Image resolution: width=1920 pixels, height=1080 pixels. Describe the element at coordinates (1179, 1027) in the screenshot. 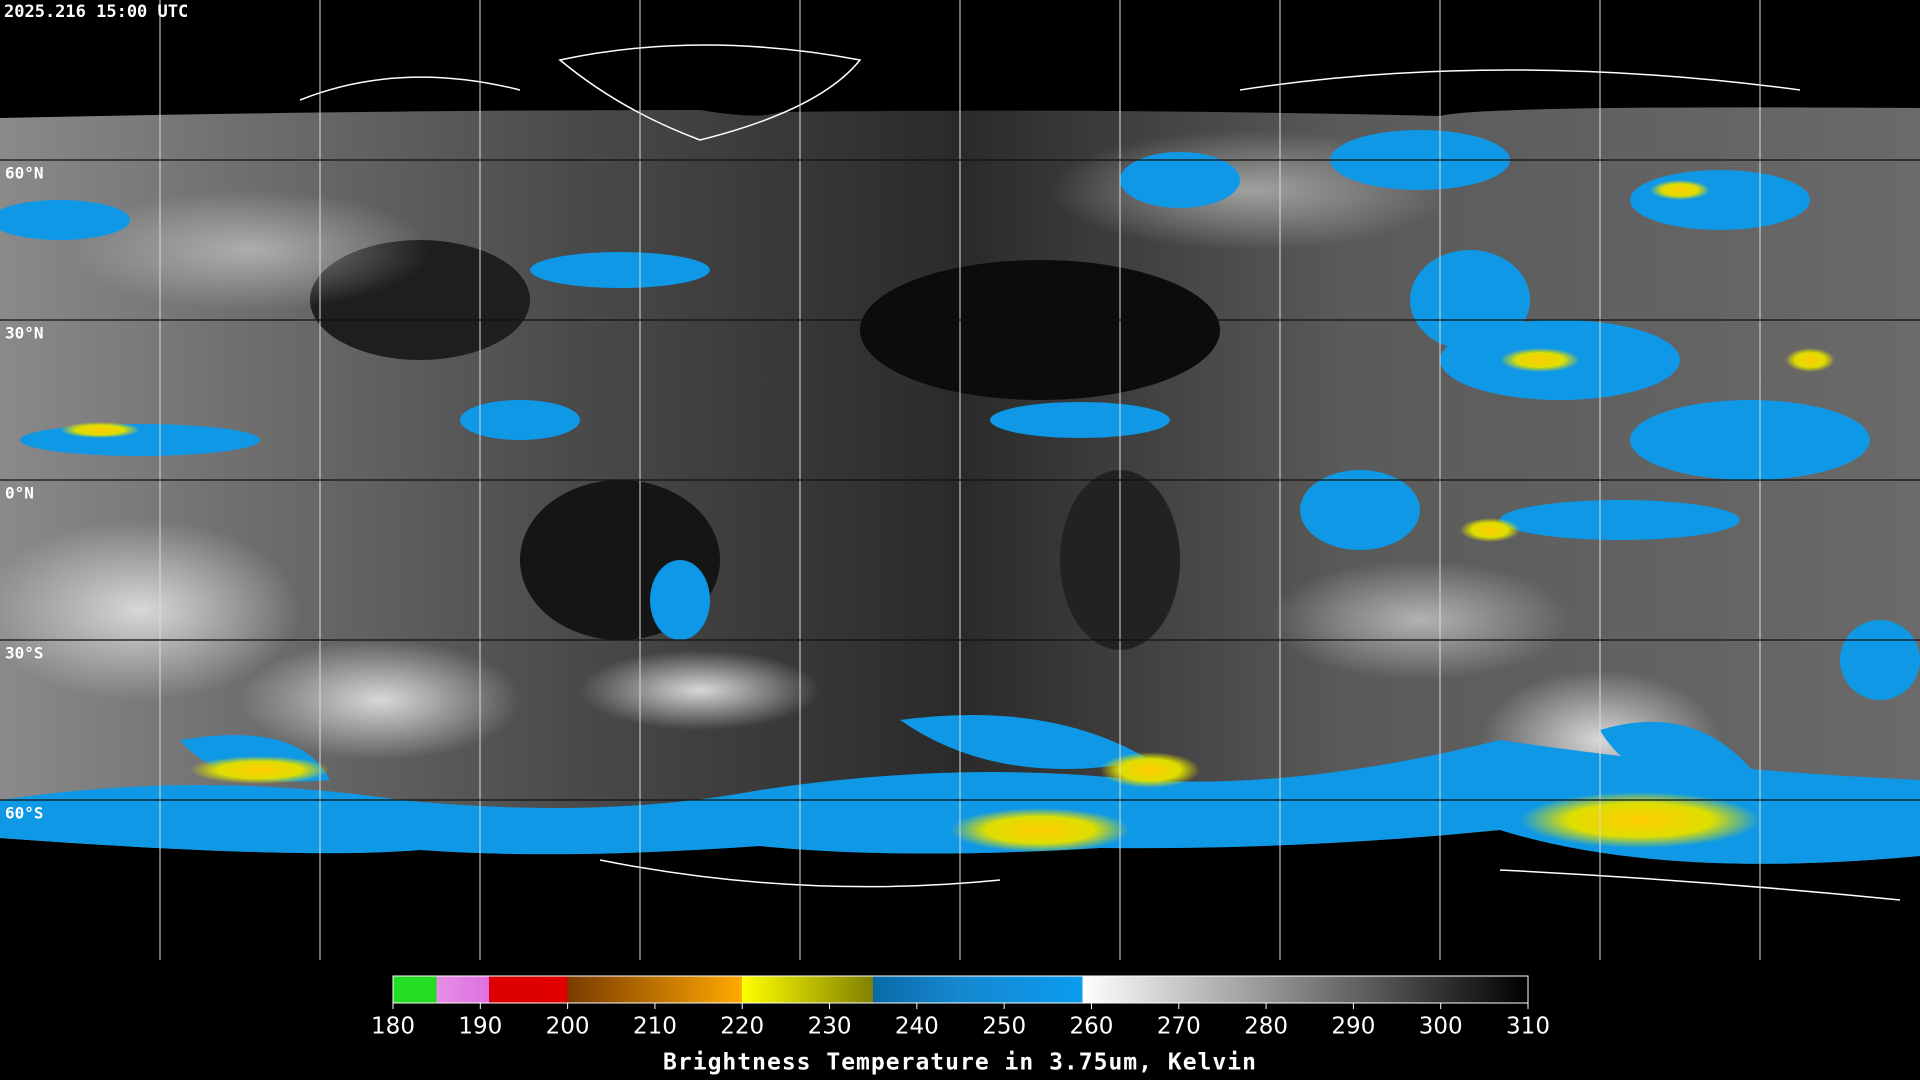

I see `colorbar-tick-label: 270` at that location.